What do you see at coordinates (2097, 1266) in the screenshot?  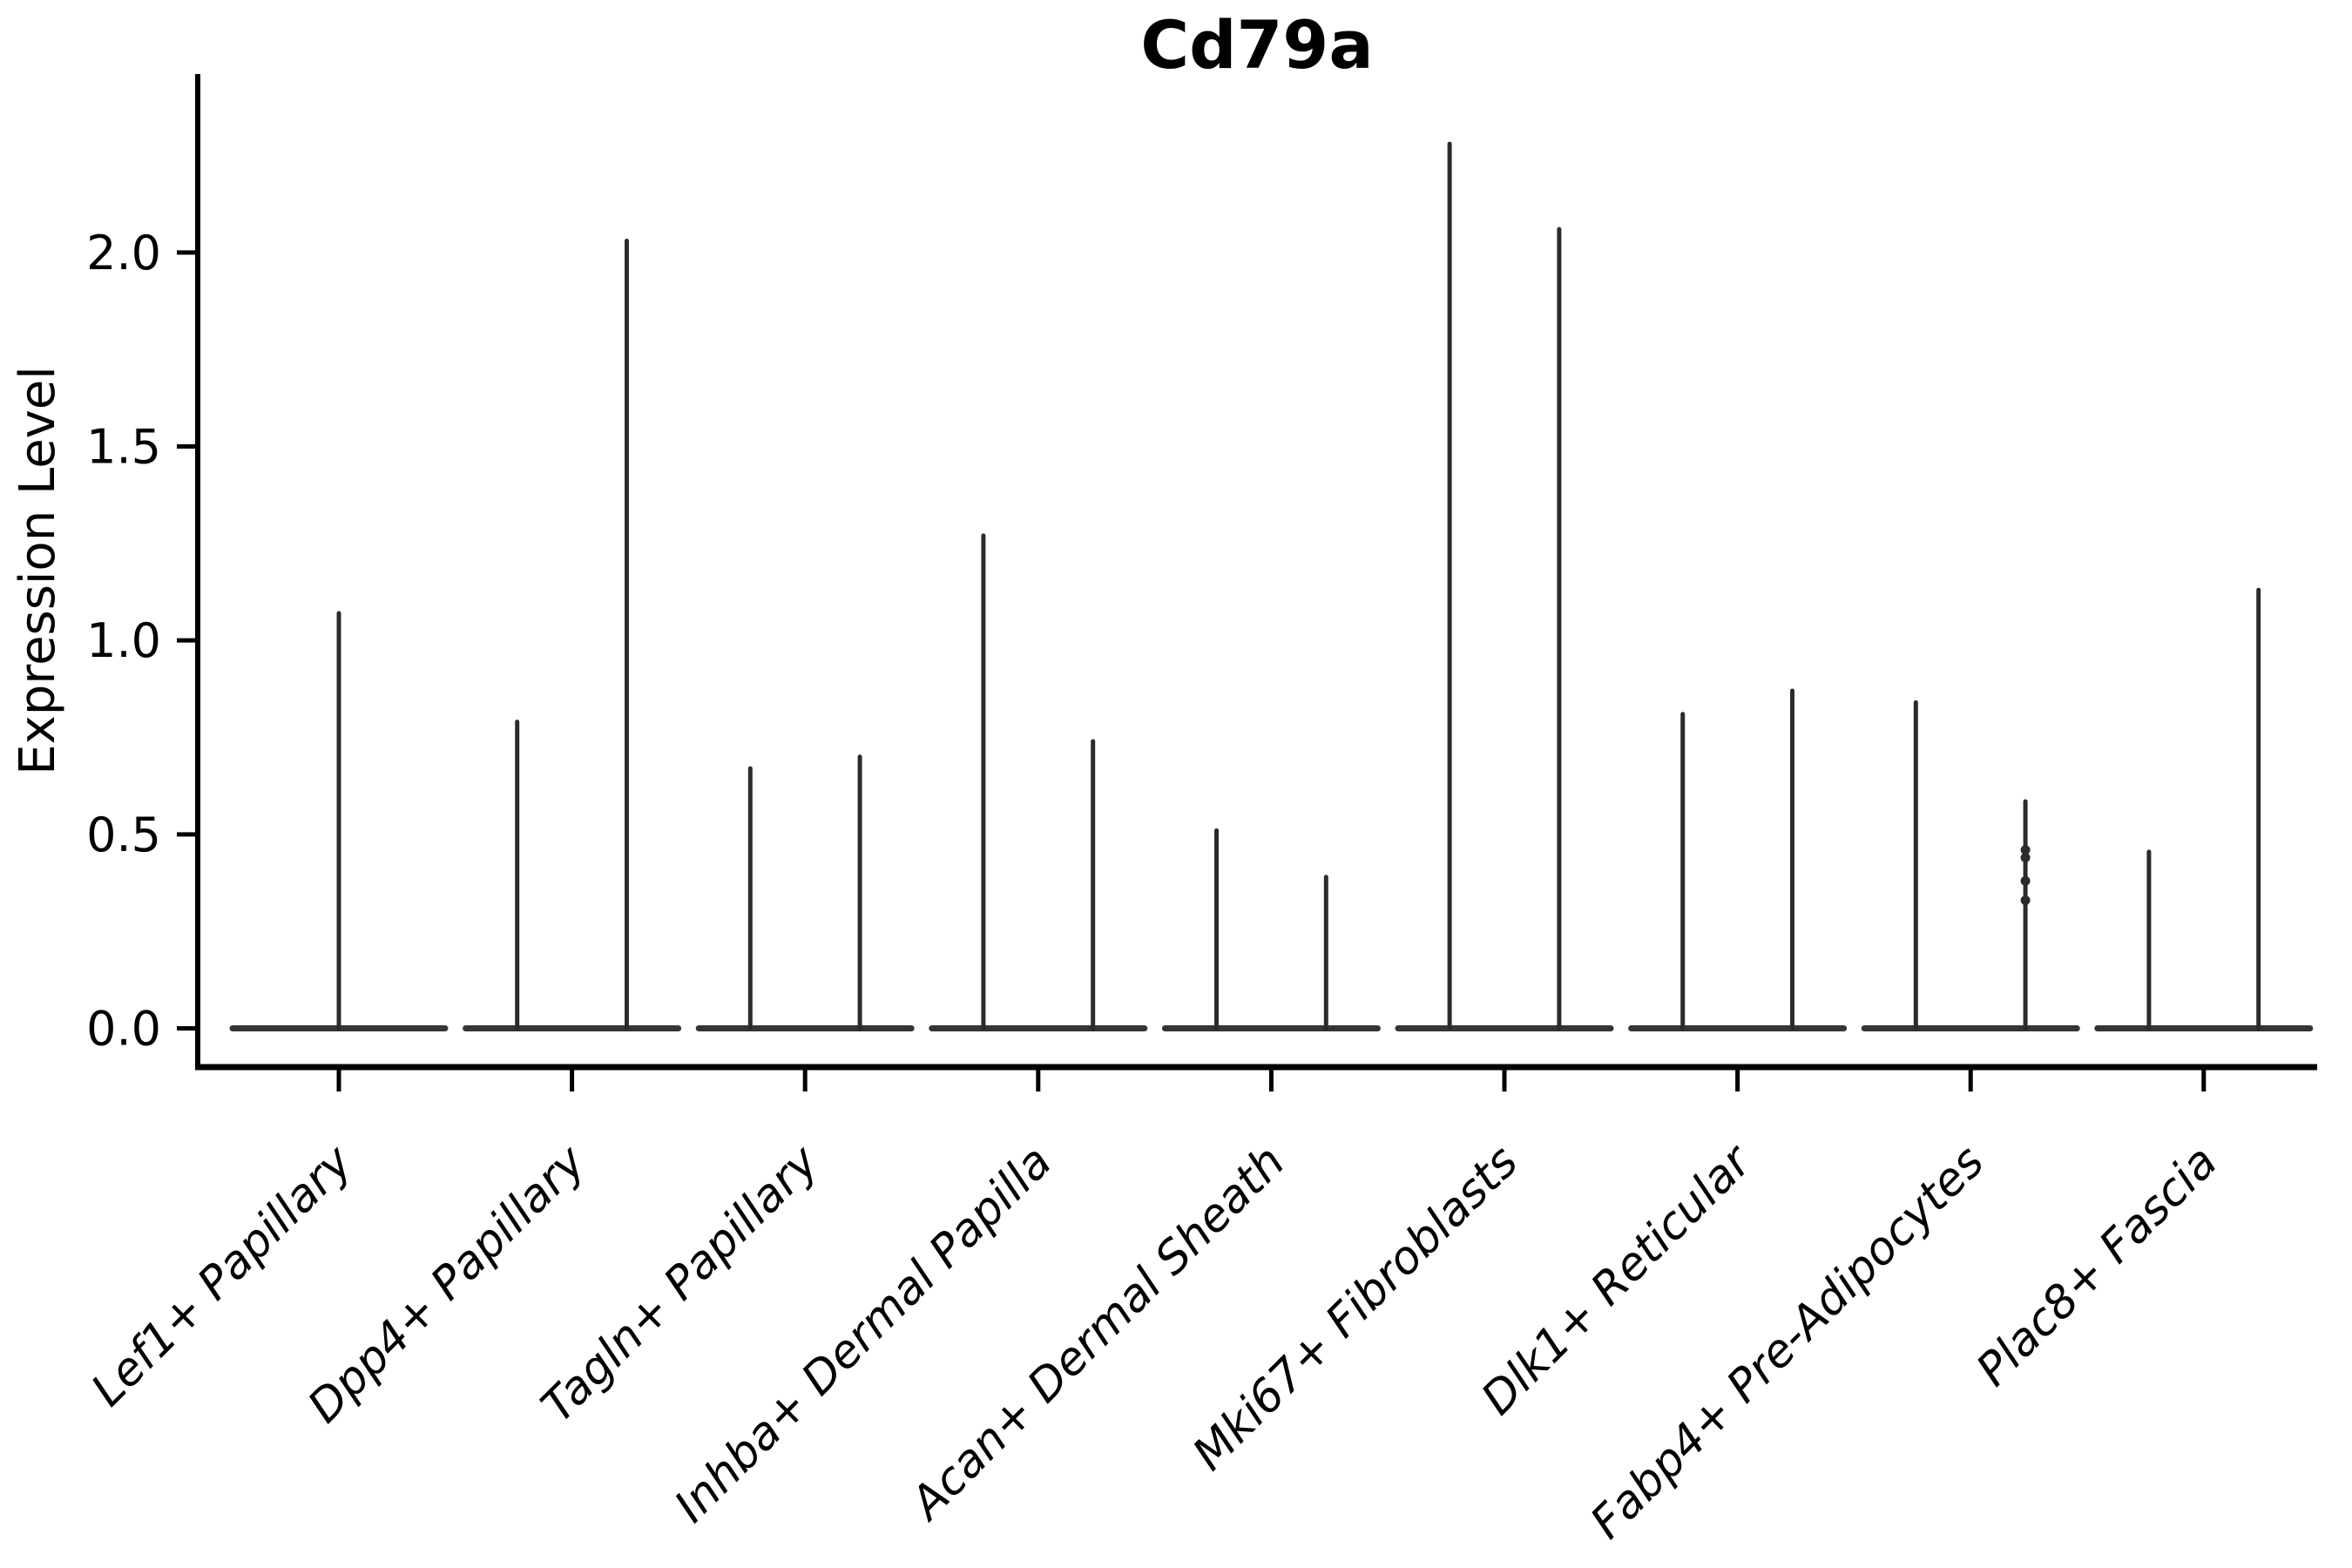 I see `x-tick-label: Plac8+ Fascia` at bounding box center [2097, 1266].